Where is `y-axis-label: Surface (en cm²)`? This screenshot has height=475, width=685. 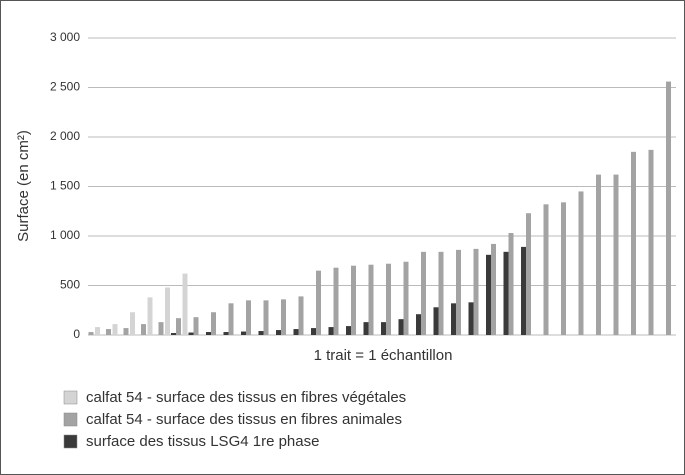
y-axis-label: Surface (en cm²) is located at coordinates (23, 186).